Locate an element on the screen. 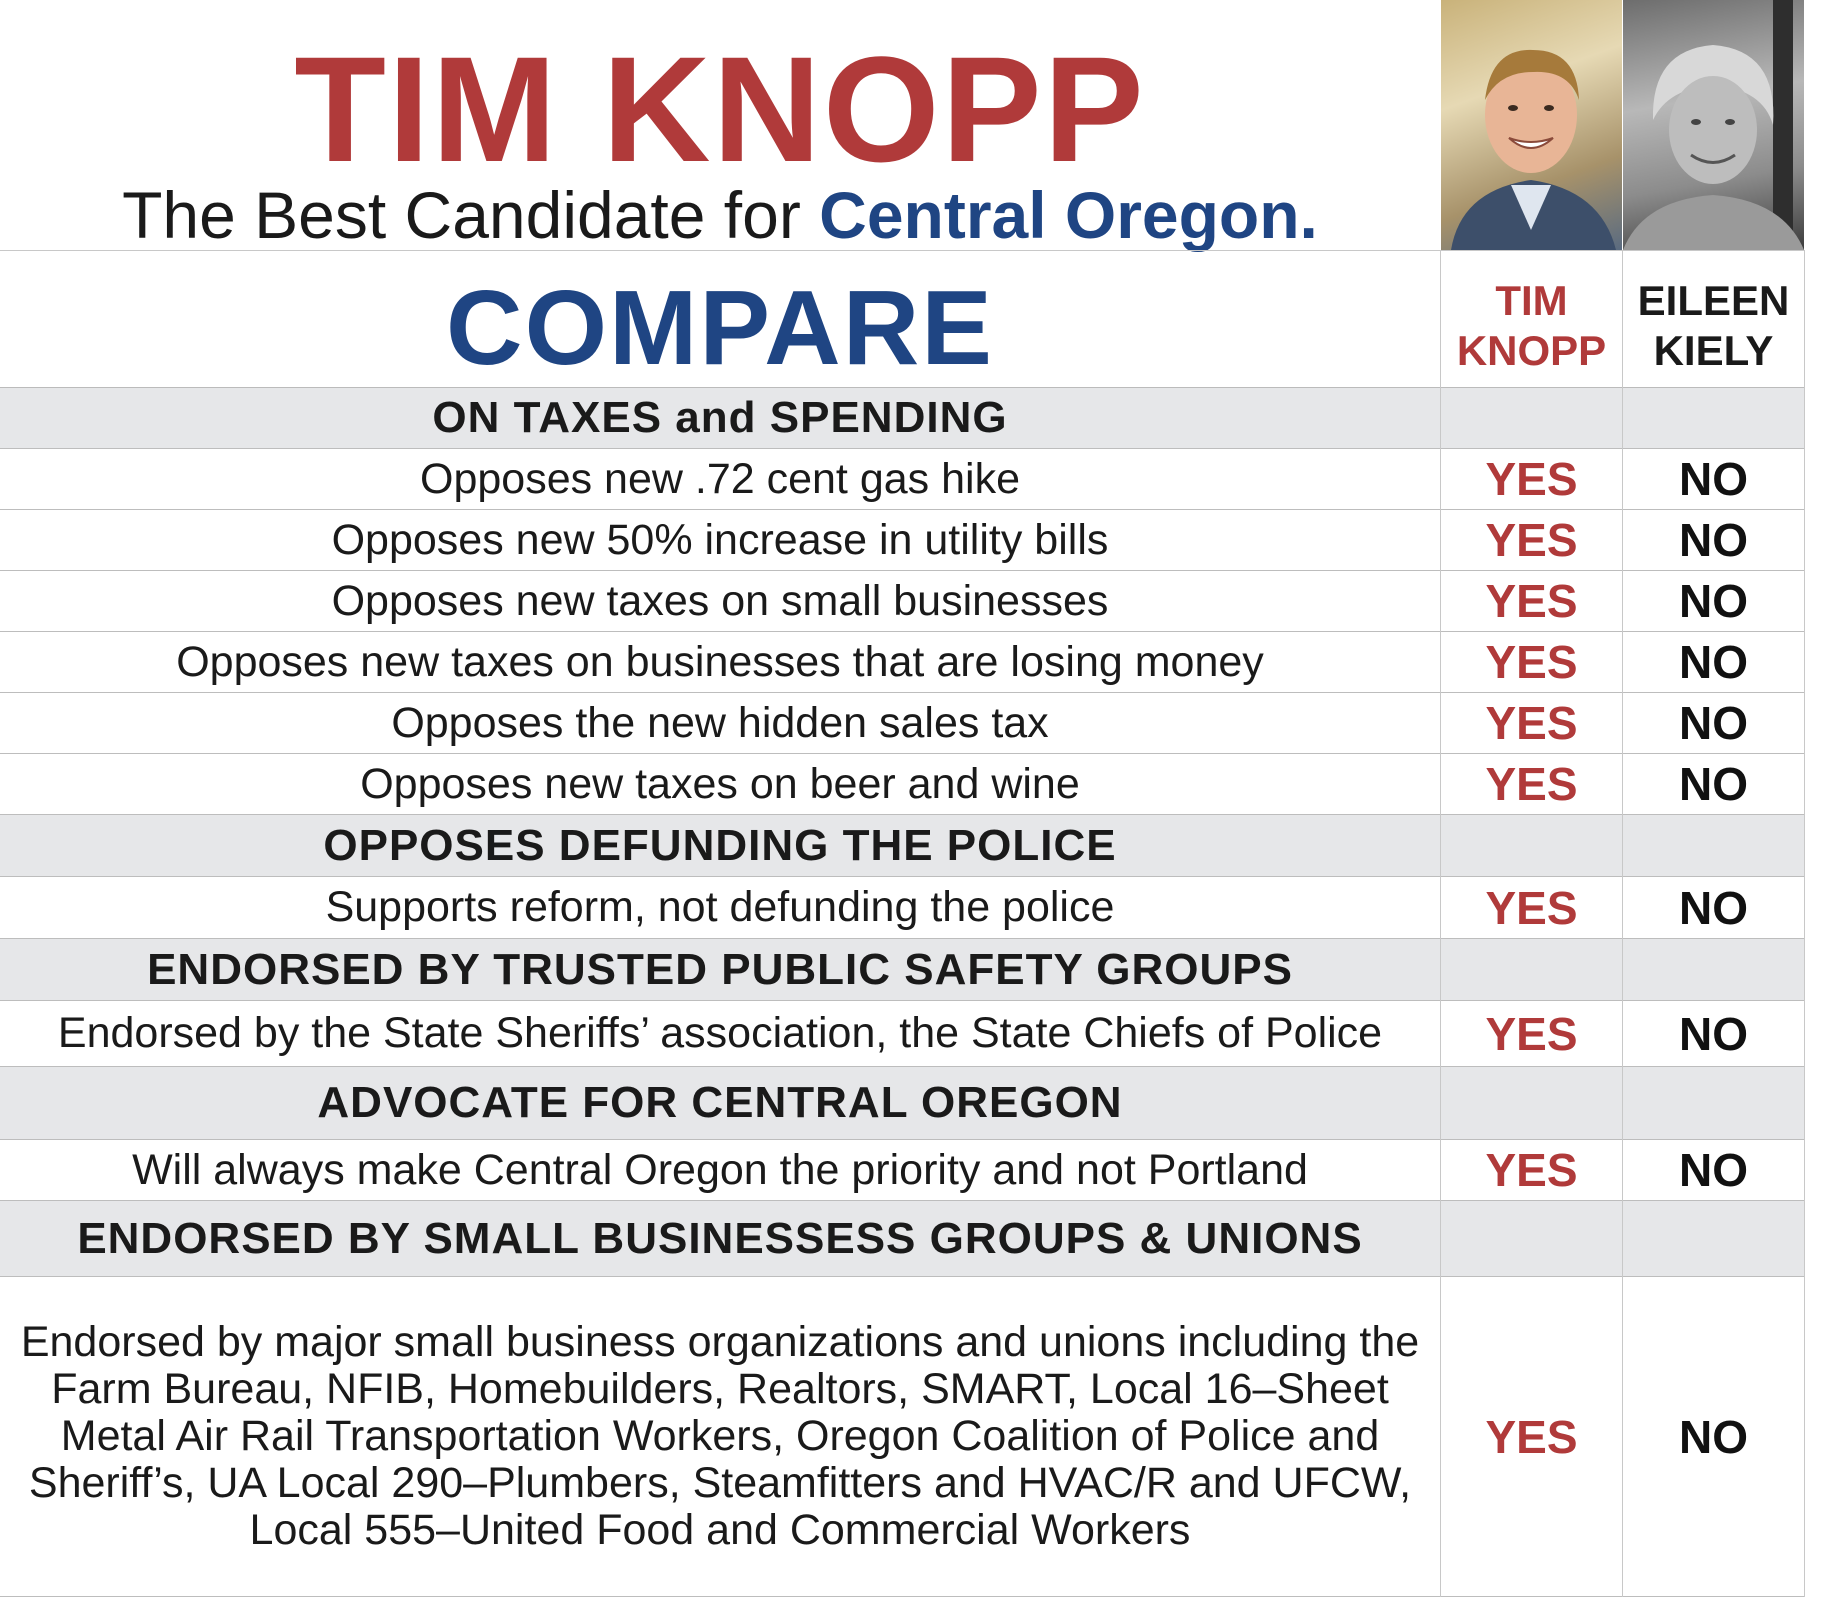 The image size is (1847, 1597). row-label: Opposes the new hidden sales tax is located at coordinates (720, 722).